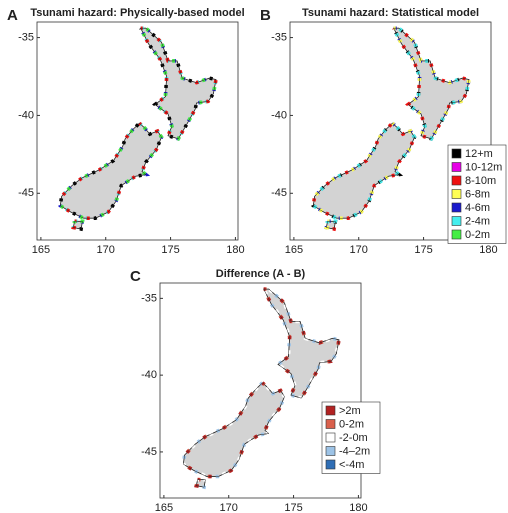  Describe the element at coordinates (12, 15) in the screenshot. I see `panel-label: A` at that location.